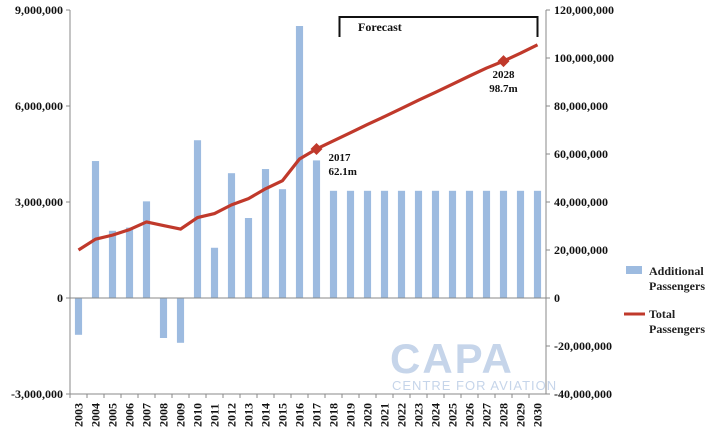  I want to click on x-axis-tick-label: 2026, so click(470, 415).